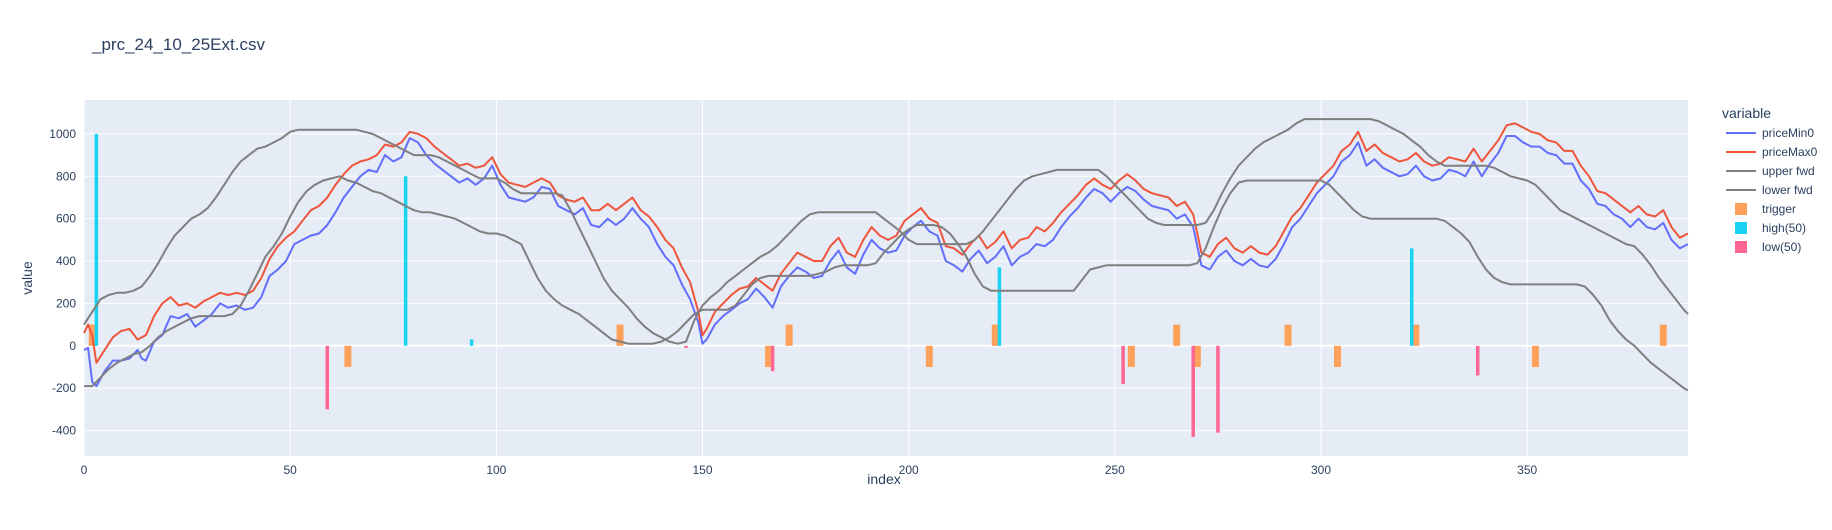  What do you see at coordinates (883, 479) in the screenshot?
I see `x-axis-title: index` at bounding box center [883, 479].